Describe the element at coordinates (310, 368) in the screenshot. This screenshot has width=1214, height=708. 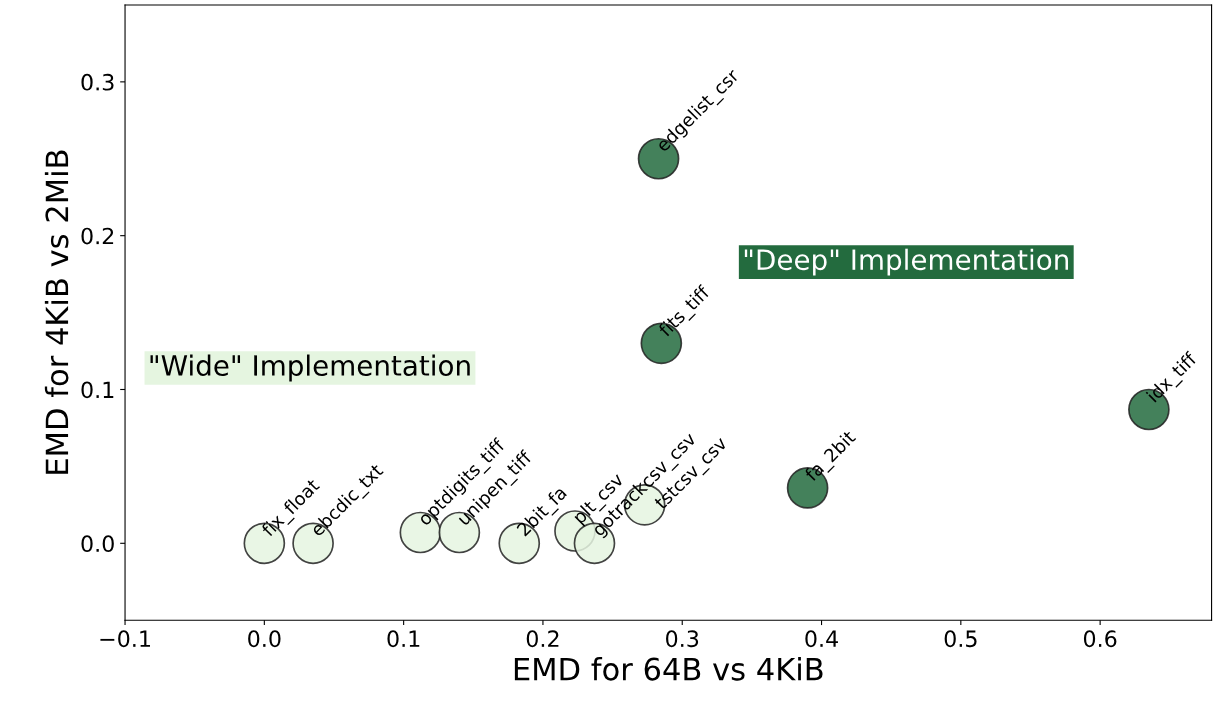
I see `text: "Wide" Implementation` at that location.